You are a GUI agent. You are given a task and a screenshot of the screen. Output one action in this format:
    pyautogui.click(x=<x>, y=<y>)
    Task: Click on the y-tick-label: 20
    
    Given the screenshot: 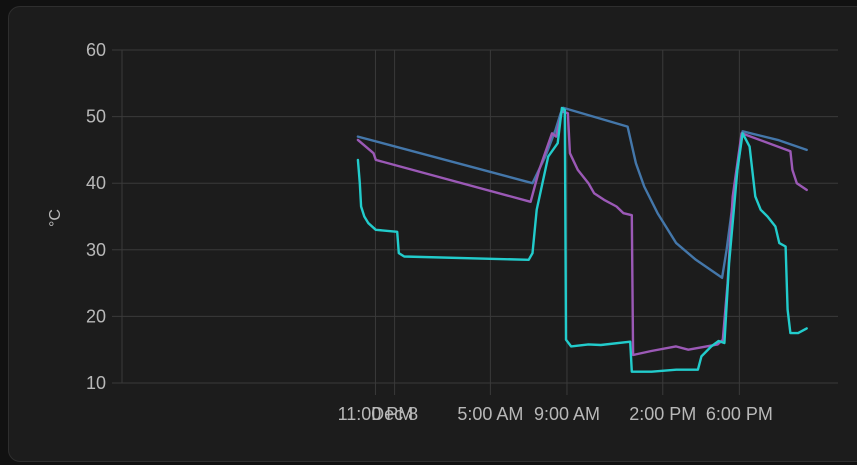 What is the action you would take?
    pyautogui.click(x=96, y=316)
    